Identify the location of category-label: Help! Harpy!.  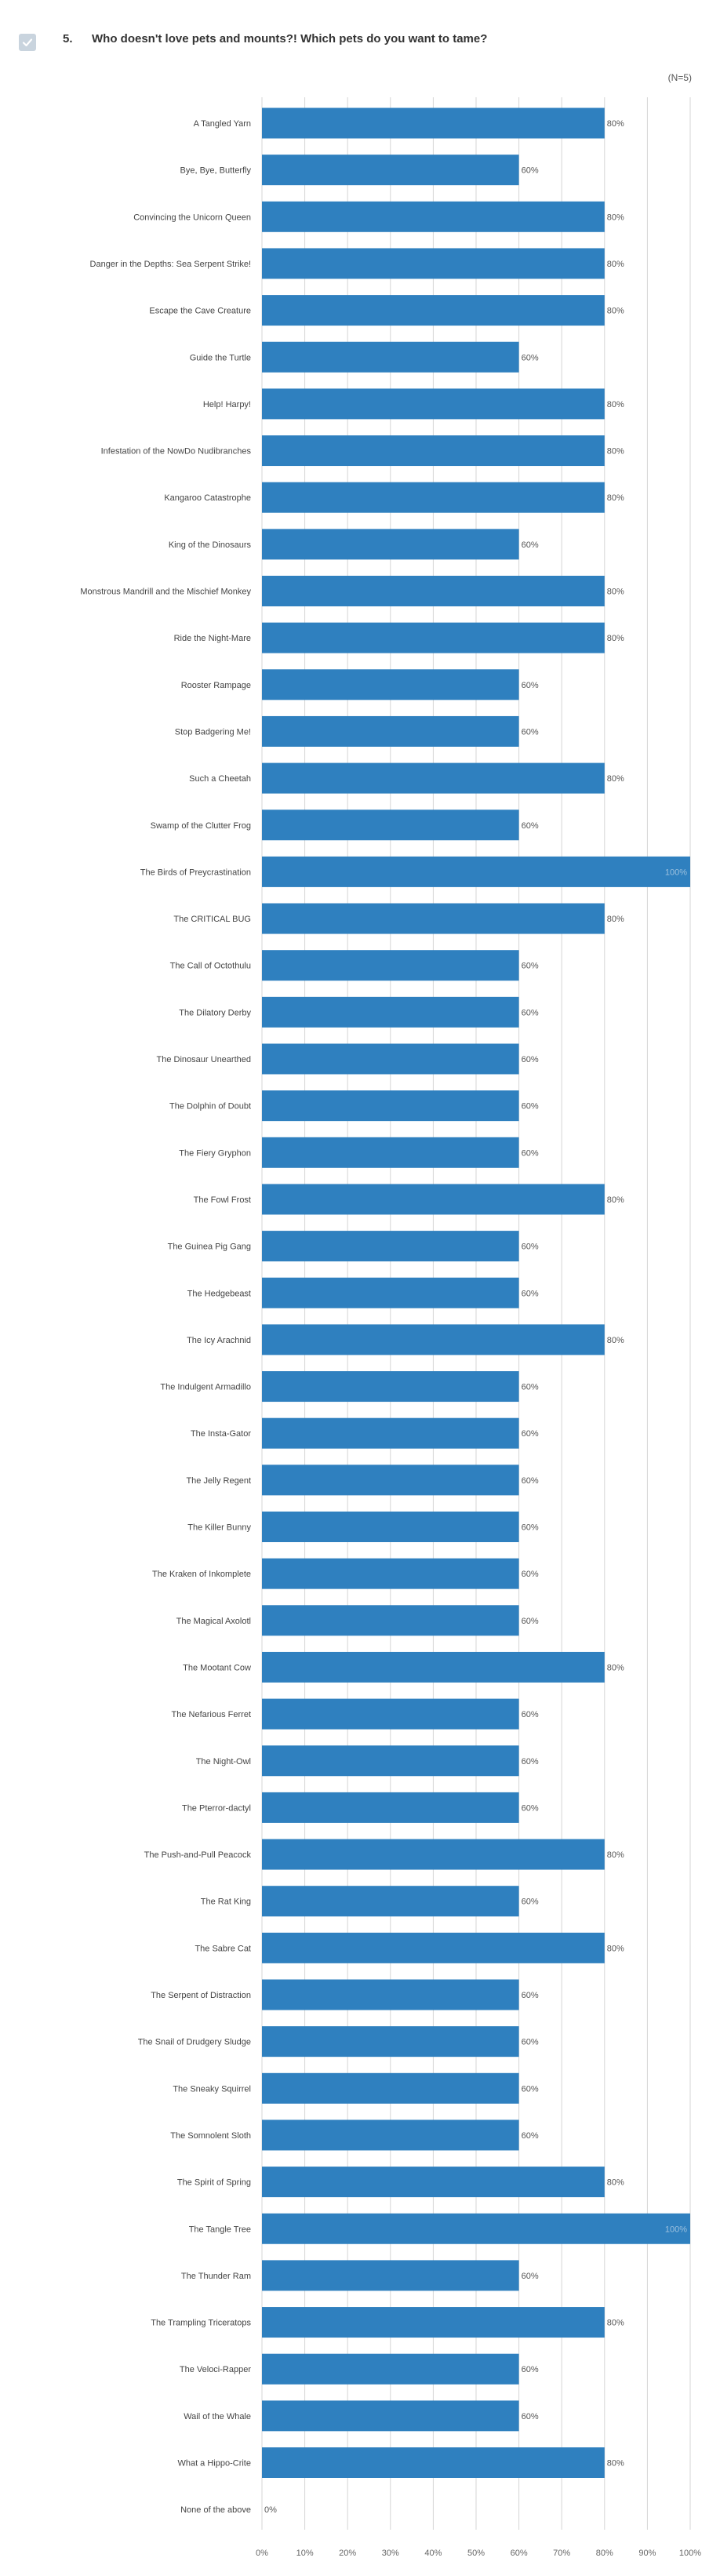
(227, 404).